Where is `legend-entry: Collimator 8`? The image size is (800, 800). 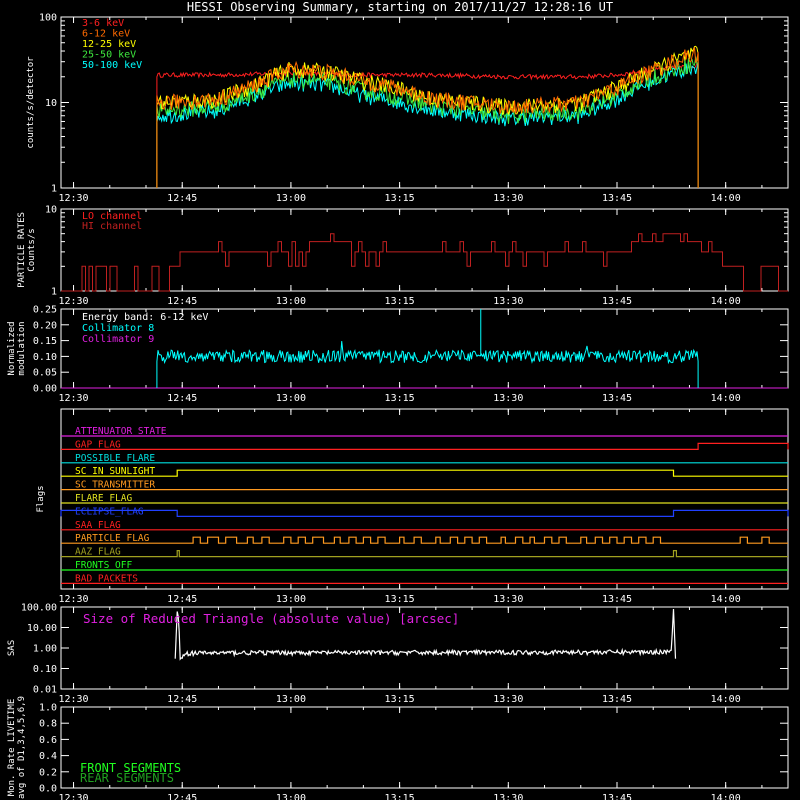
legend-entry: Collimator 8 is located at coordinates (118, 328).